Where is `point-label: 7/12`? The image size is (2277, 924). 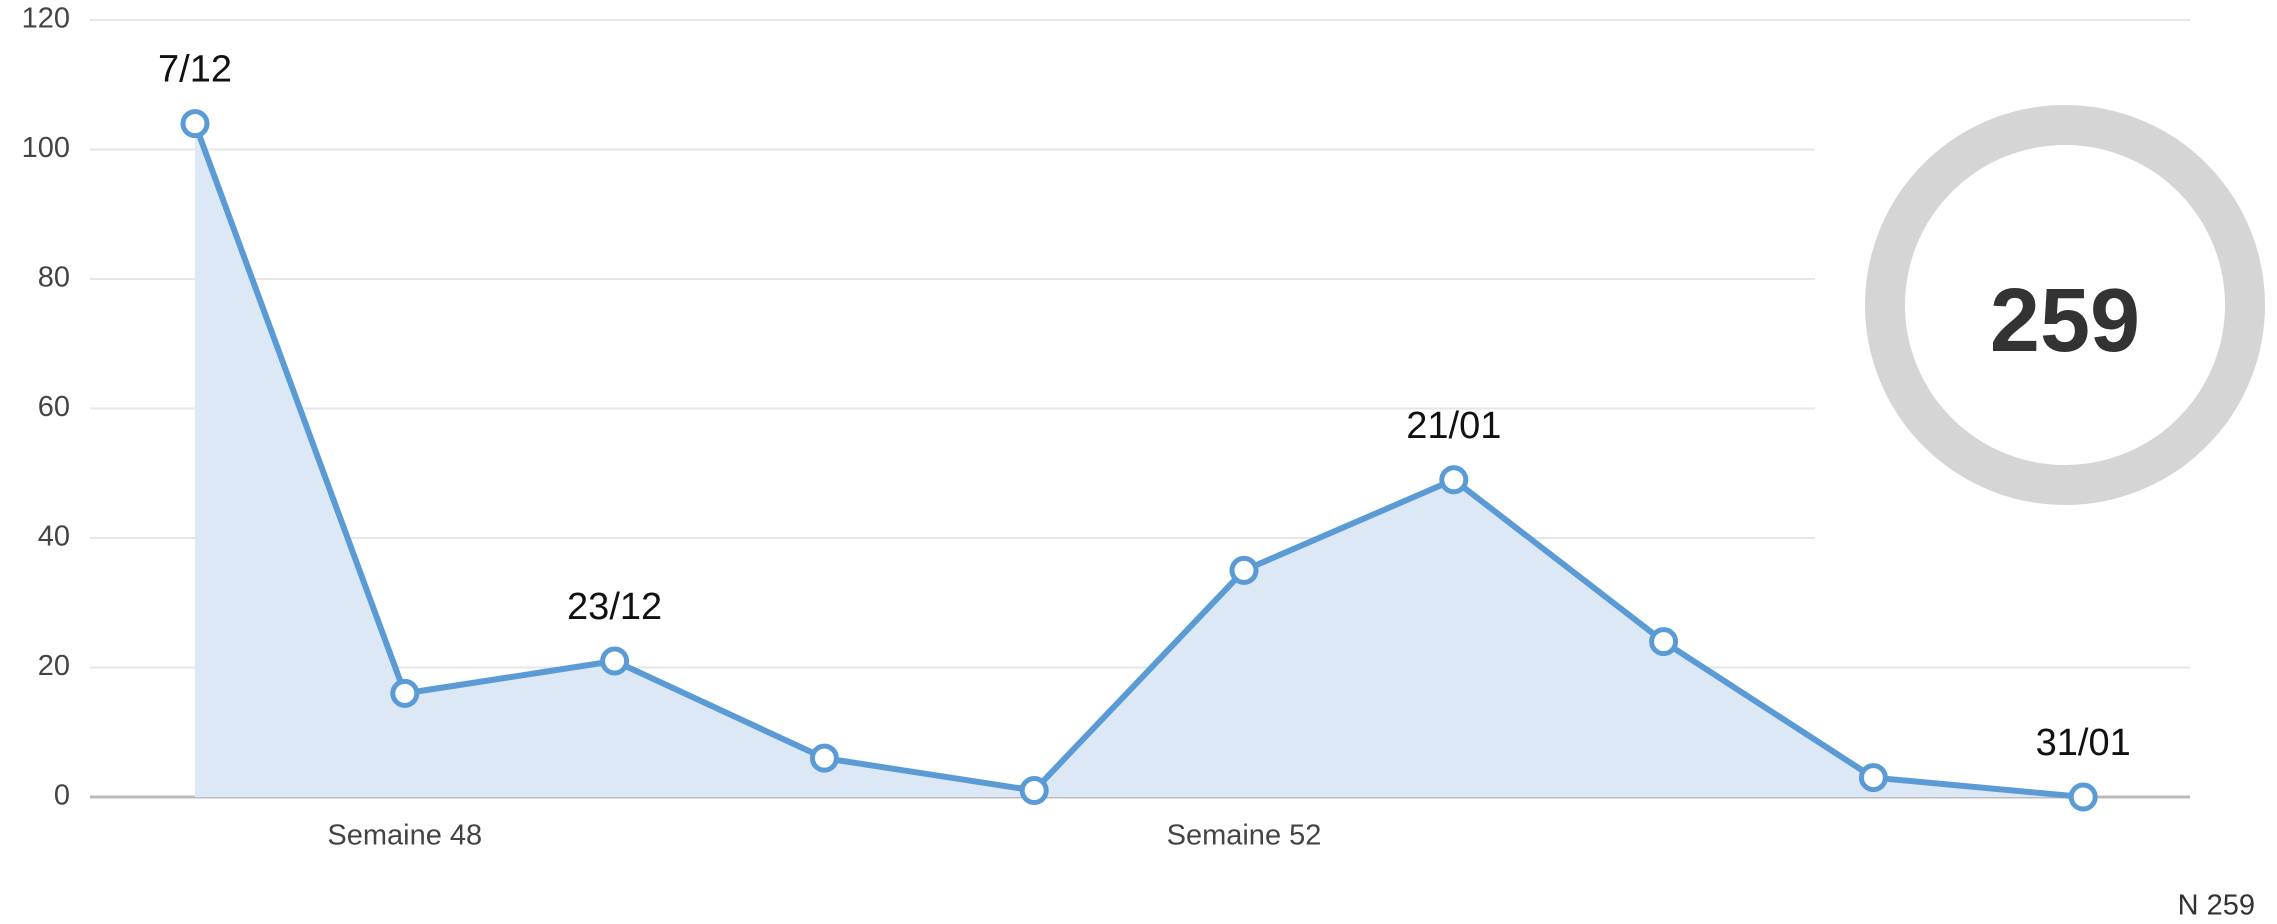 point-label: 7/12 is located at coordinates (195, 70).